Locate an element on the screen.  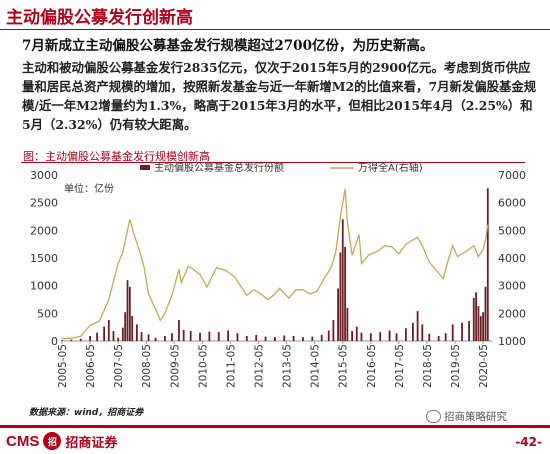
legend-swatch-bar is located at coordinates (145, 167).